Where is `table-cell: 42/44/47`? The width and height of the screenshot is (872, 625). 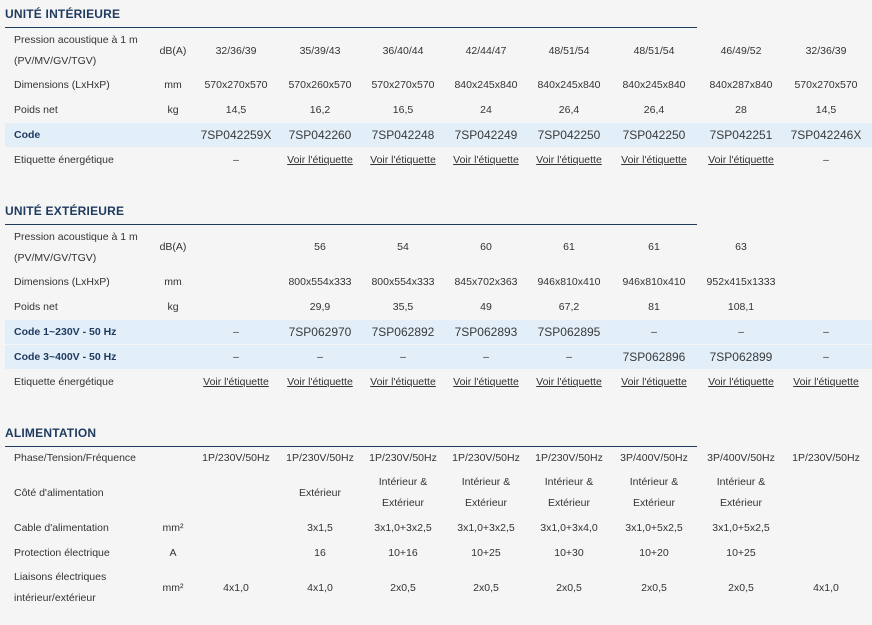
table-cell: 42/44/47 is located at coordinates (486, 50).